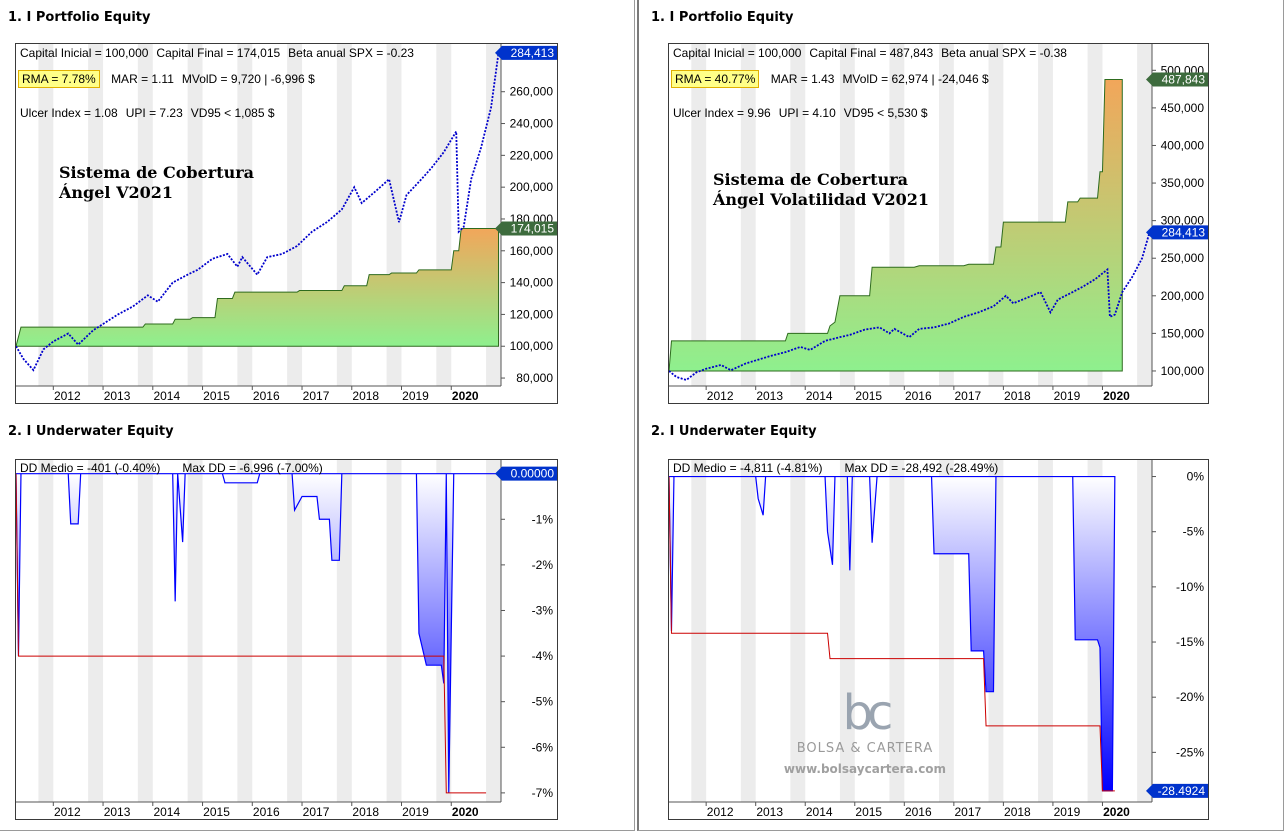 The image size is (1287, 838). What do you see at coordinates (532, 314) in the screenshot?
I see `y-tick-label: 120,000` at bounding box center [532, 314].